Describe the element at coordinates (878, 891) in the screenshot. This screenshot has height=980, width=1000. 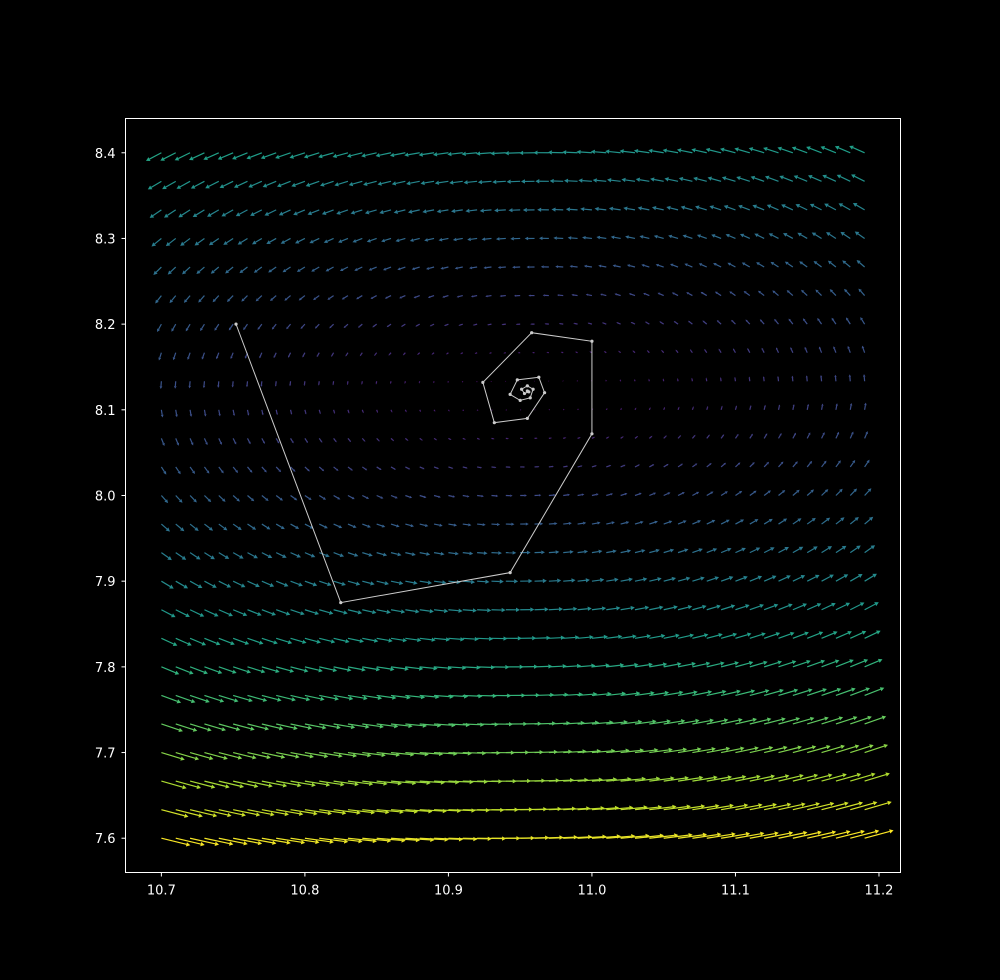
I see `x-tick-label: 11.2` at that location.